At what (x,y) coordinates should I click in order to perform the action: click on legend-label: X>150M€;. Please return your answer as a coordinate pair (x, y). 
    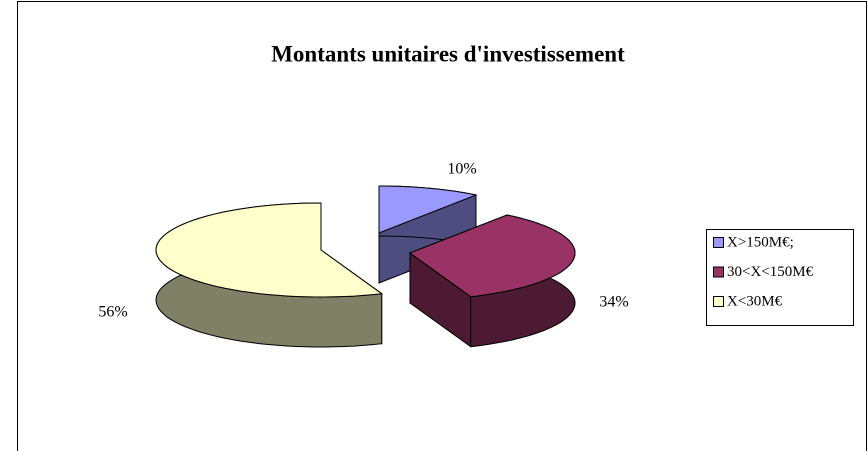
    Looking at the image, I should click on (760, 242).